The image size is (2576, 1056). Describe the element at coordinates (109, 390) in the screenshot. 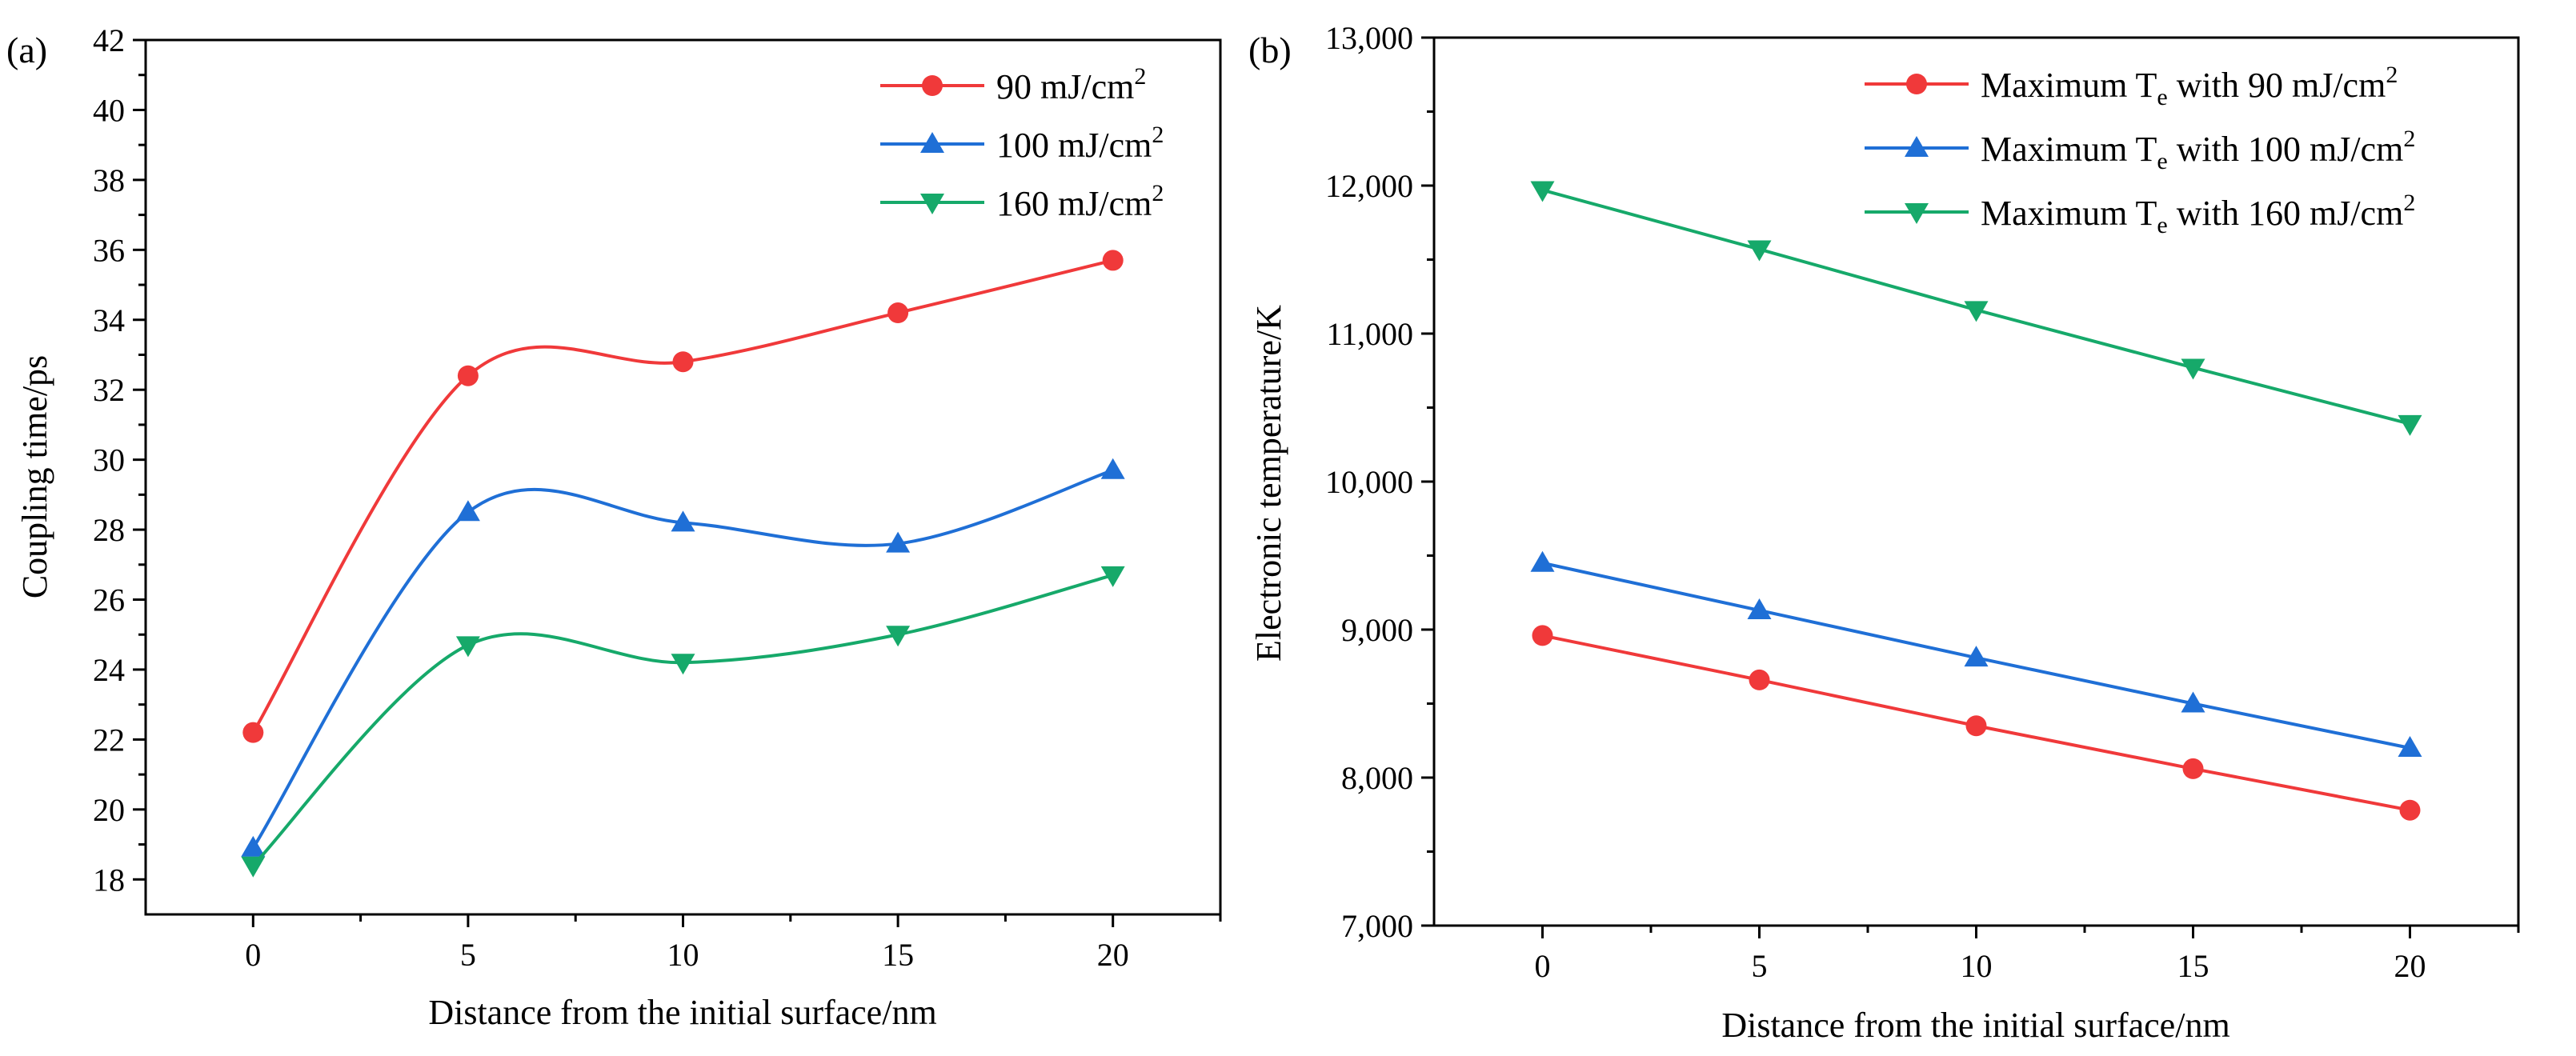

I see `panel-a-y-tick-label: 32` at that location.